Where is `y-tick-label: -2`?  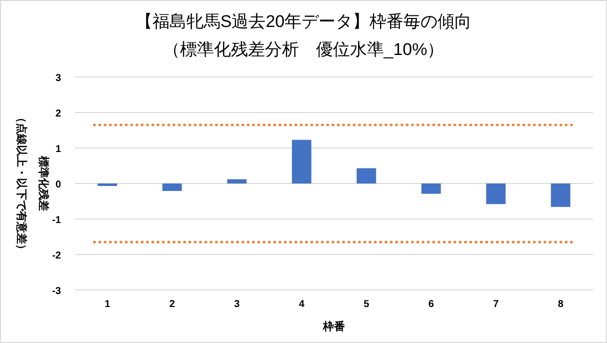
y-tick-label: -2 is located at coordinates (57, 256).